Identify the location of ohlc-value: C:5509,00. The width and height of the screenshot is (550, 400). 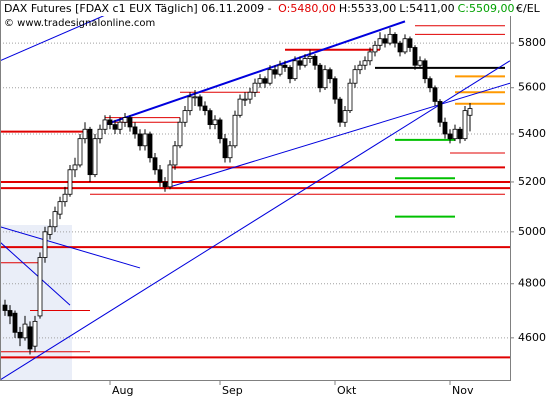
(486, 8).